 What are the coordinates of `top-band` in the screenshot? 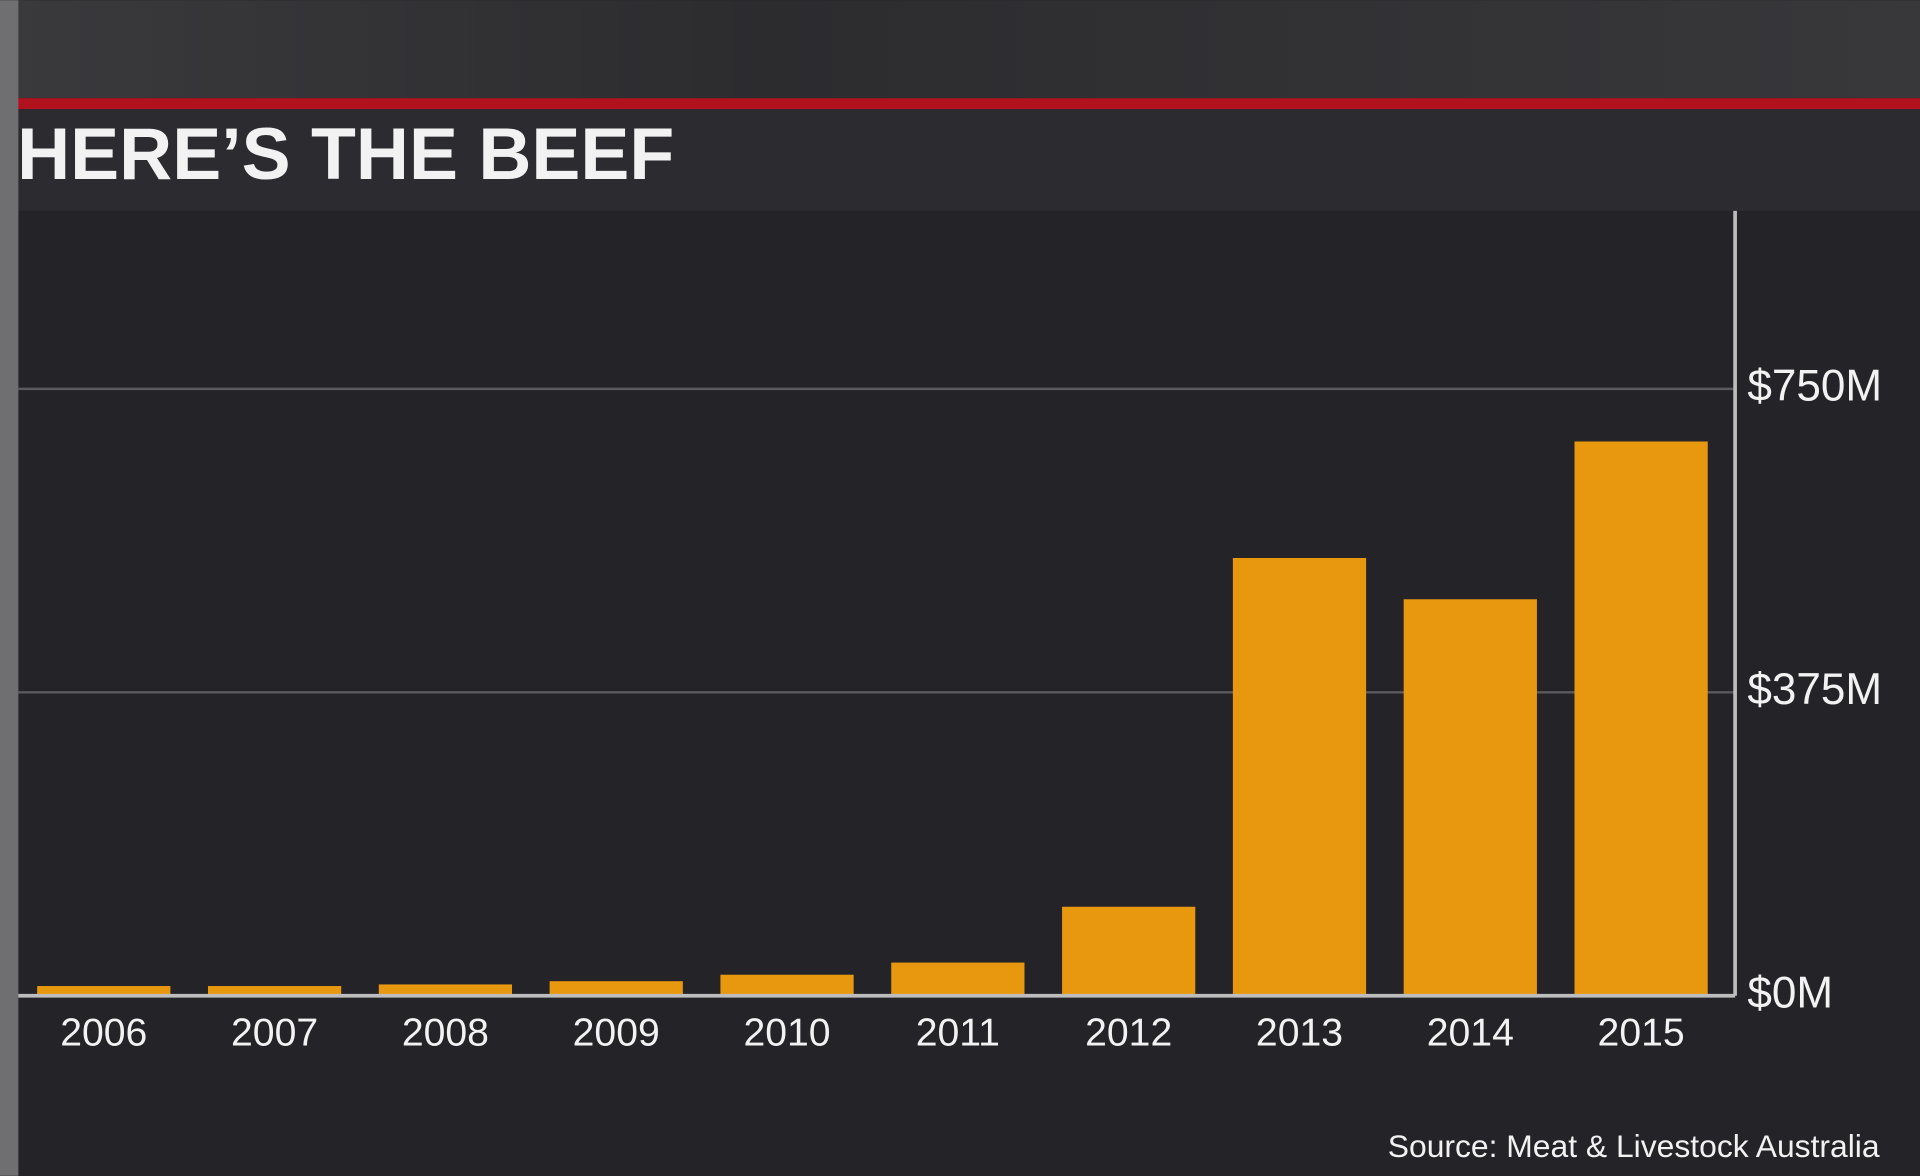 It's located at (960, 49).